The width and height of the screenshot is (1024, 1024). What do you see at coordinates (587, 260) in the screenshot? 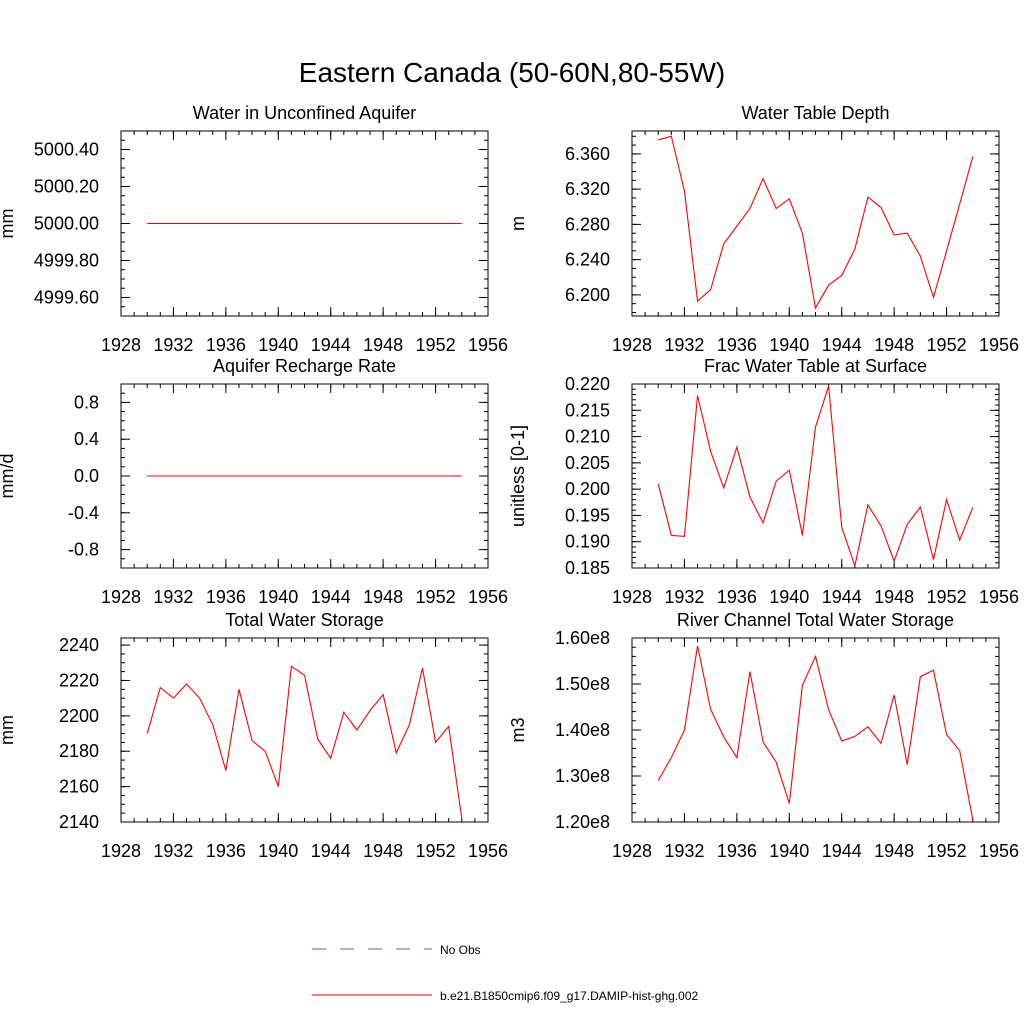
I see `y-tick-label: 6.240` at bounding box center [587, 260].